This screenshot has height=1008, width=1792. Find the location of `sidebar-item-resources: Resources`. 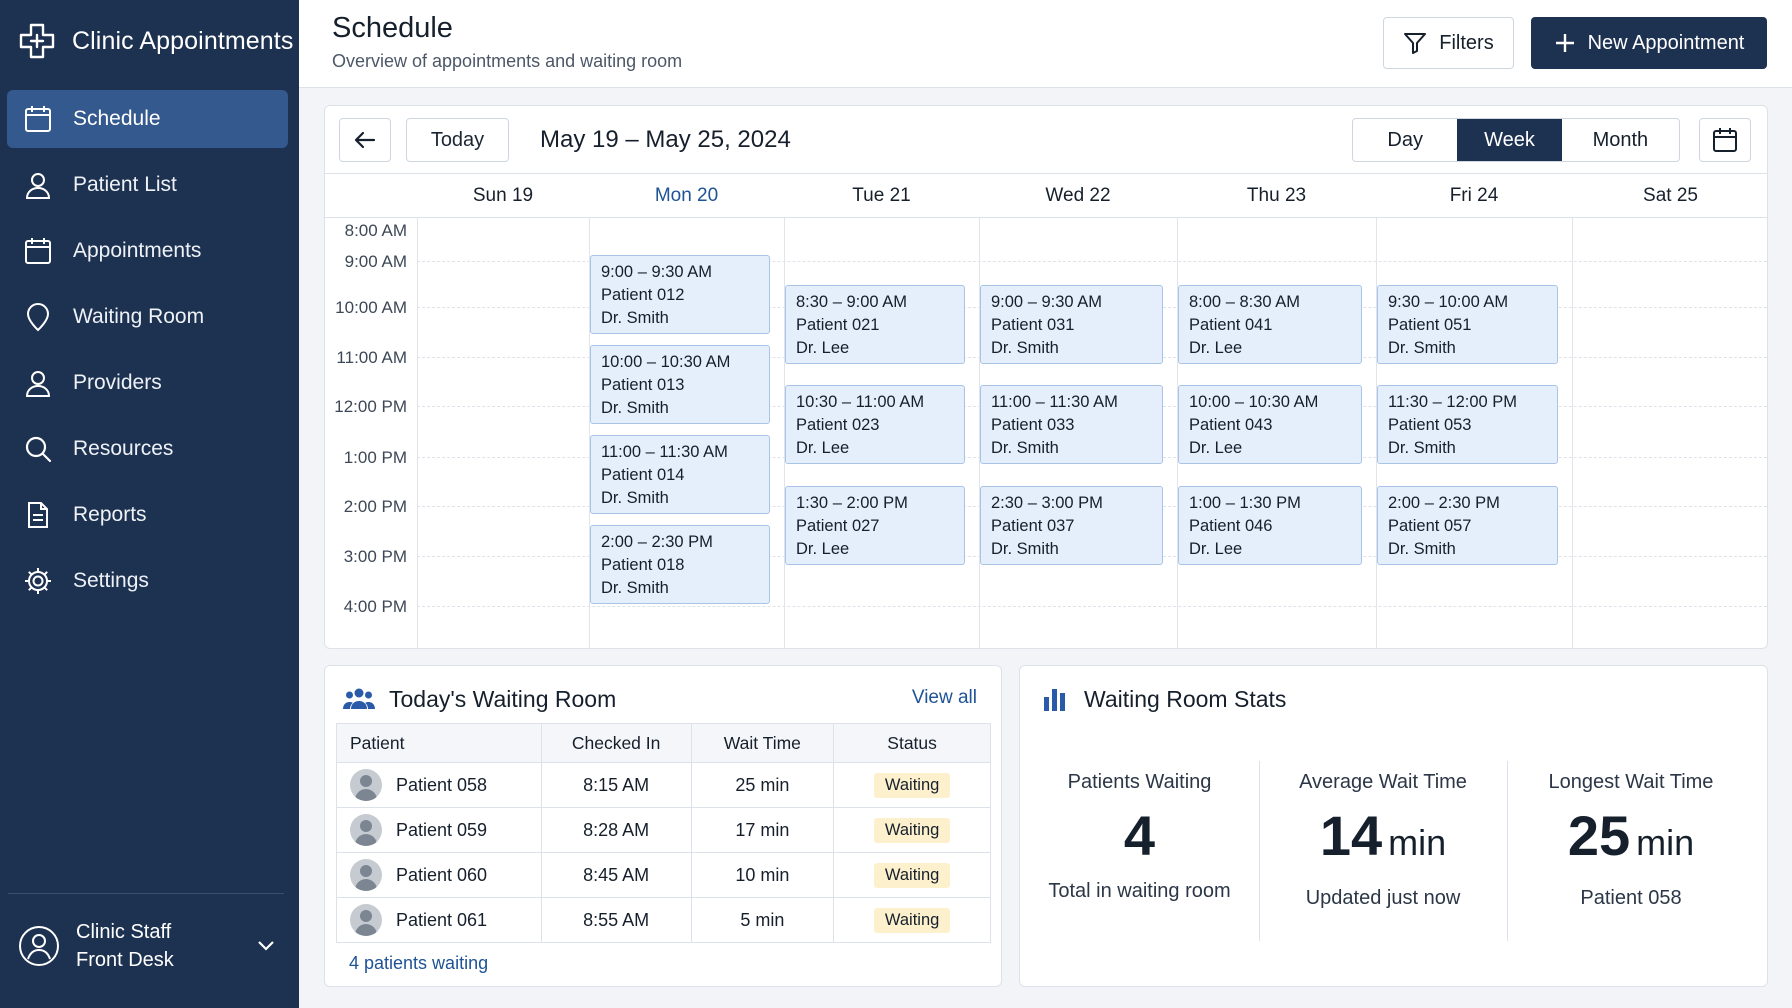

sidebar-item-resources: Resources is located at coordinates (147, 449).